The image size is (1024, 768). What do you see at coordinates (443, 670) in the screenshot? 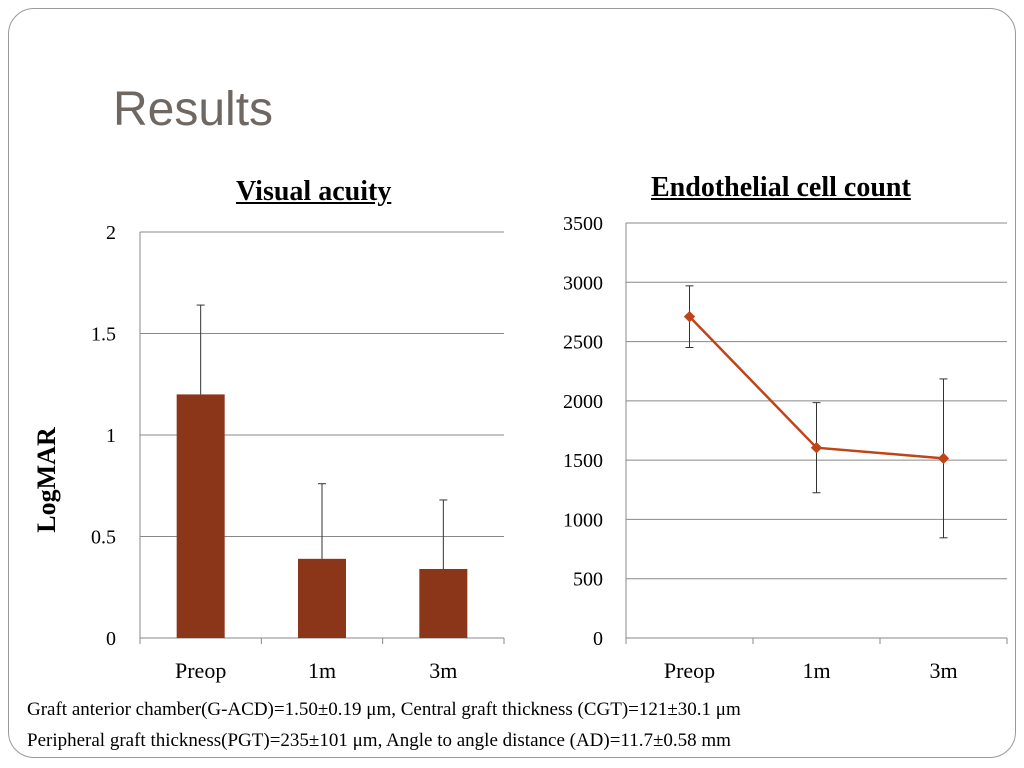
I see `va-x-tick-label: 3m` at bounding box center [443, 670].